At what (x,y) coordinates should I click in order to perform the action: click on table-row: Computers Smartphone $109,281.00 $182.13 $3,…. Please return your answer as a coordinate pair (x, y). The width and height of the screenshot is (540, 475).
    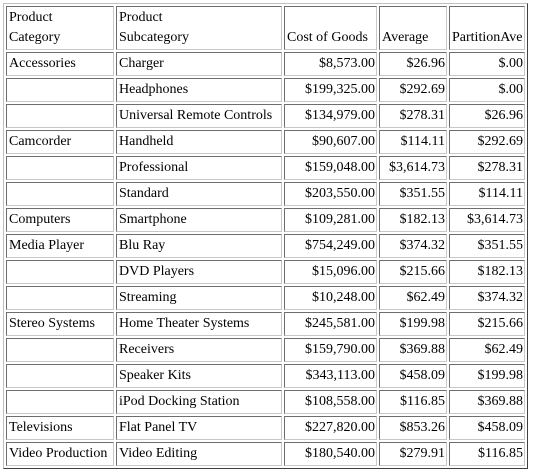
    Looking at the image, I should click on (265, 220).